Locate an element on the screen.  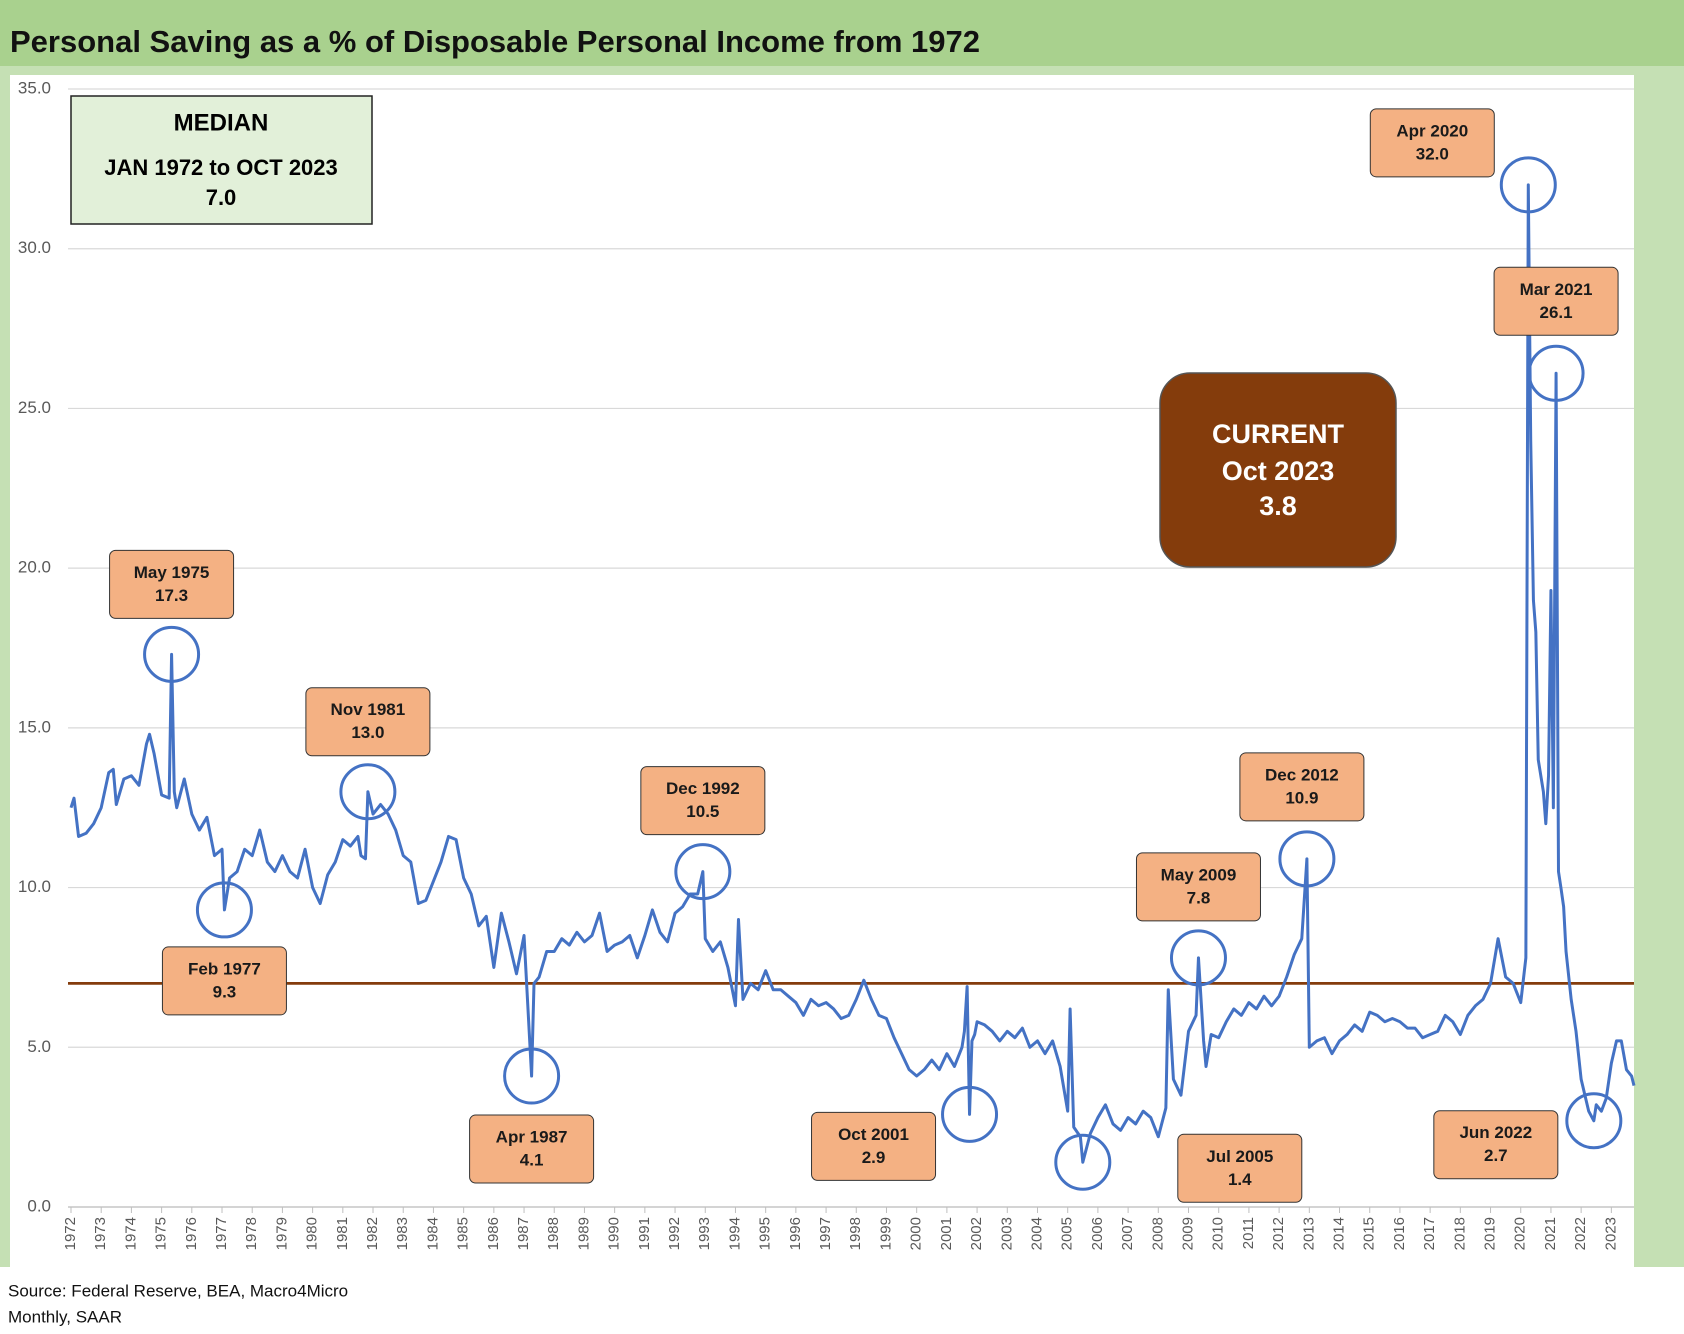
y-tick-label: 5.0 is located at coordinates (39, 1046).